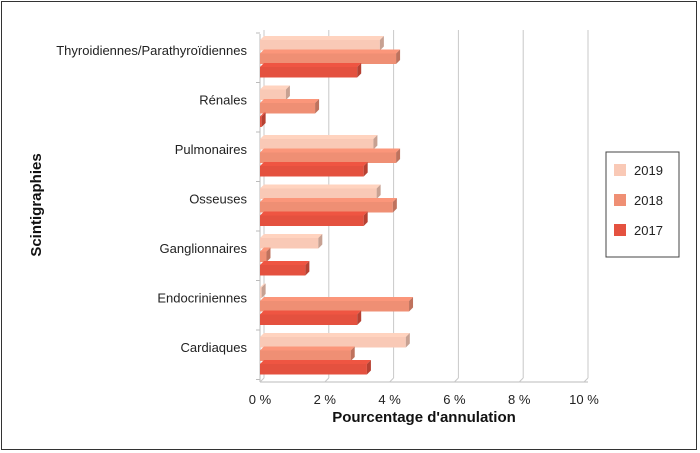  What do you see at coordinates (151, 50) in the screenshot?
I see `category-label: Thyroidiennes/Parathyroïdiennes` at bounding box center [151, 50].